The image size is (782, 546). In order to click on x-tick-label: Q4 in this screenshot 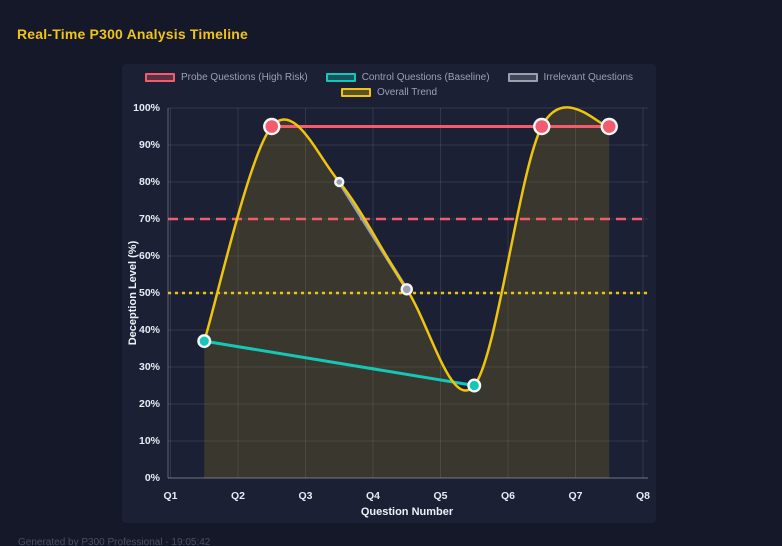, I will do `click(372, 496)`.